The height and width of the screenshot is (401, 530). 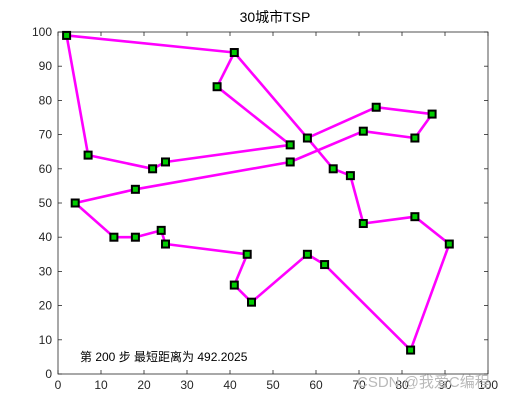 What do you see at coordinates (48, 374) in the screenshot?
I see `y-tick-label: 0` at bounding box center [48, 374].